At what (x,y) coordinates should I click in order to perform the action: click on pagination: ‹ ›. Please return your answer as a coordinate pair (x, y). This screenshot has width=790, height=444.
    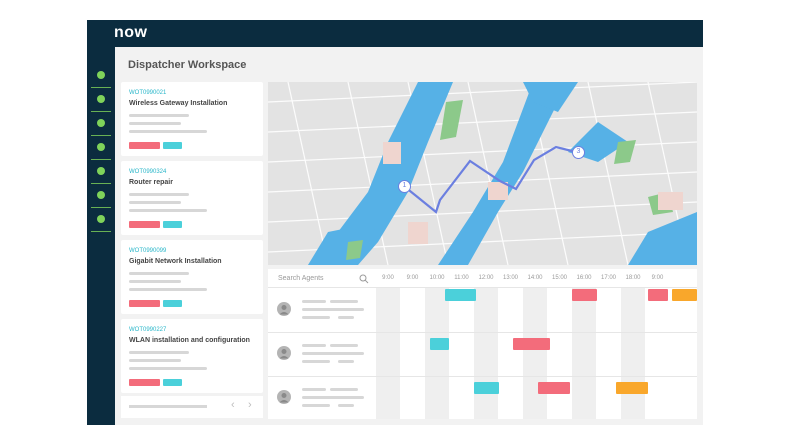
    Looking at the image, I should click on (192, 407).